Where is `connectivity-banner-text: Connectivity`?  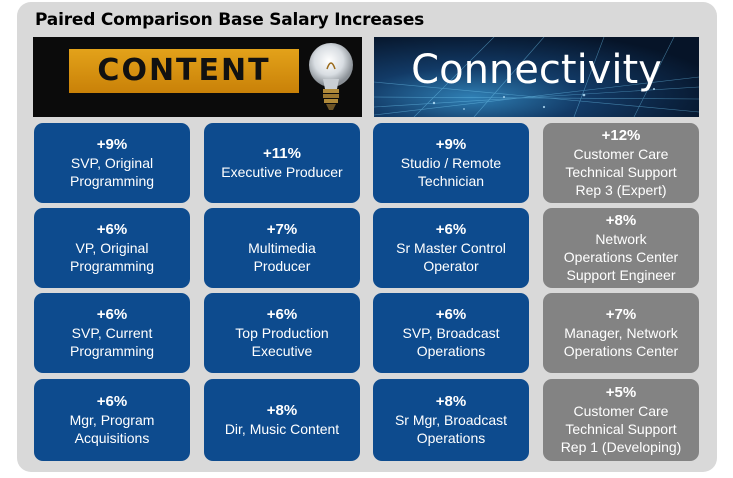 connectivity-banner-text: Connectivity is located at coordinates (536, 70).